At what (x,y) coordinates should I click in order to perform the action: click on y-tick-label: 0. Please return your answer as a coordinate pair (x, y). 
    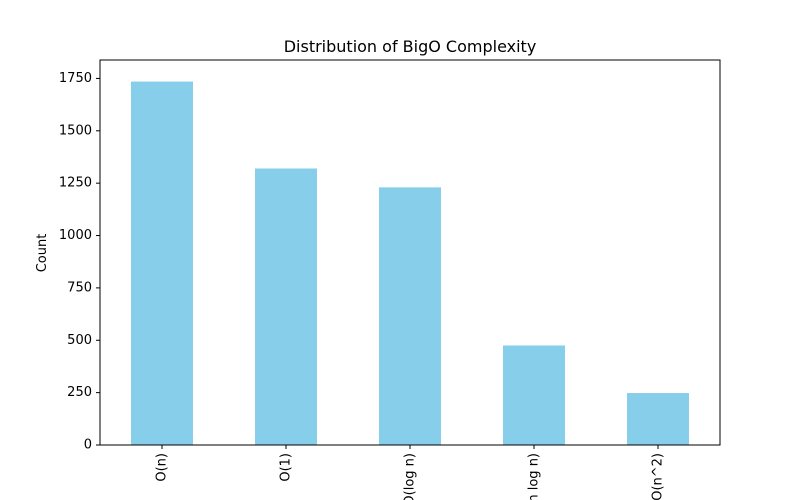
    Looking at the image, I should click on (88, 445).